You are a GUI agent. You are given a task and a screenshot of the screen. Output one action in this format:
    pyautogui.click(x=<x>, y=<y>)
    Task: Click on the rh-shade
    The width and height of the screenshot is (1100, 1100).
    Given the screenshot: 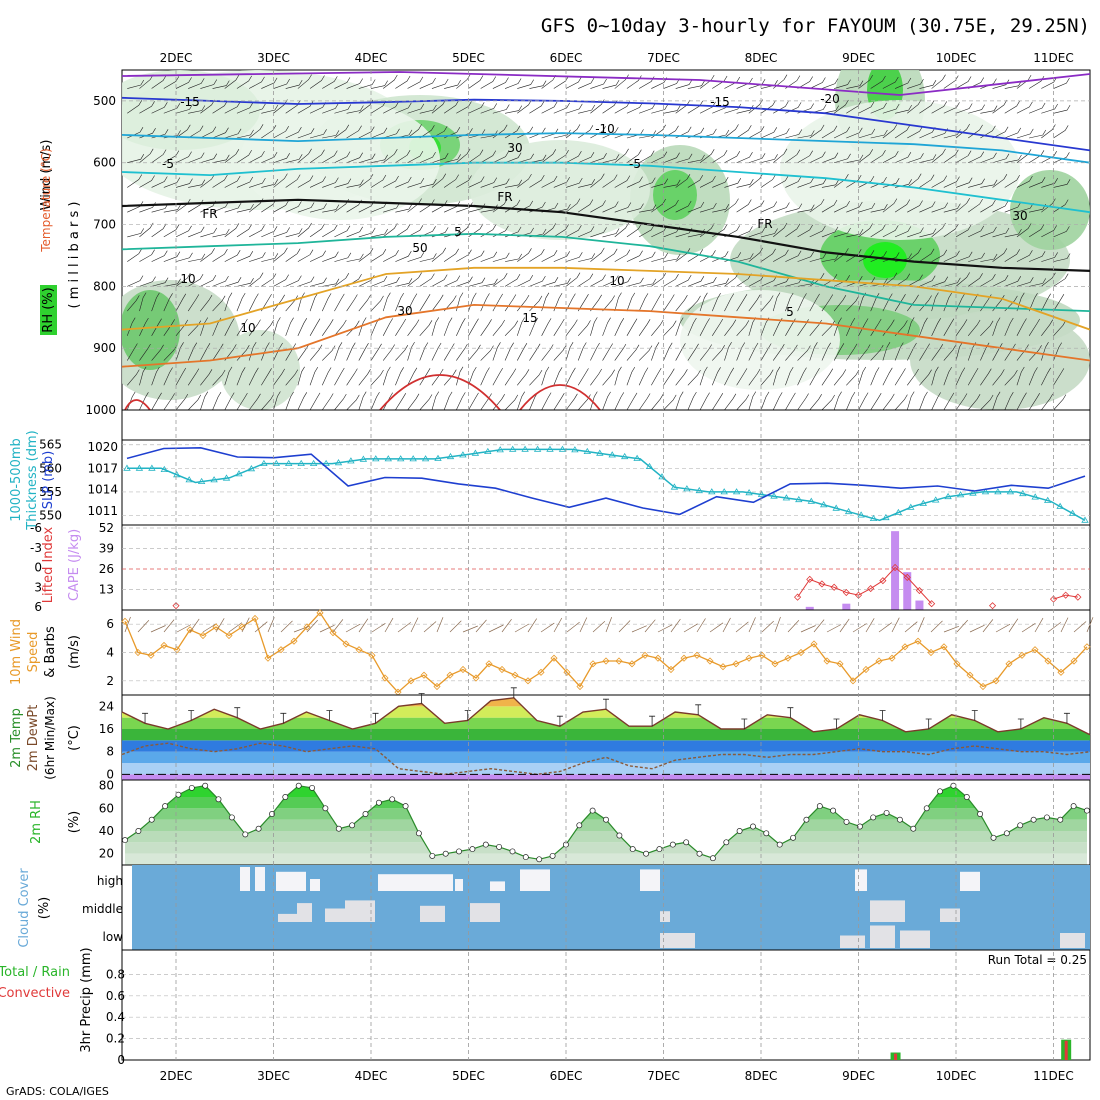 What is the action you would take?
    pyautogui.click(x=191, y=110)
    